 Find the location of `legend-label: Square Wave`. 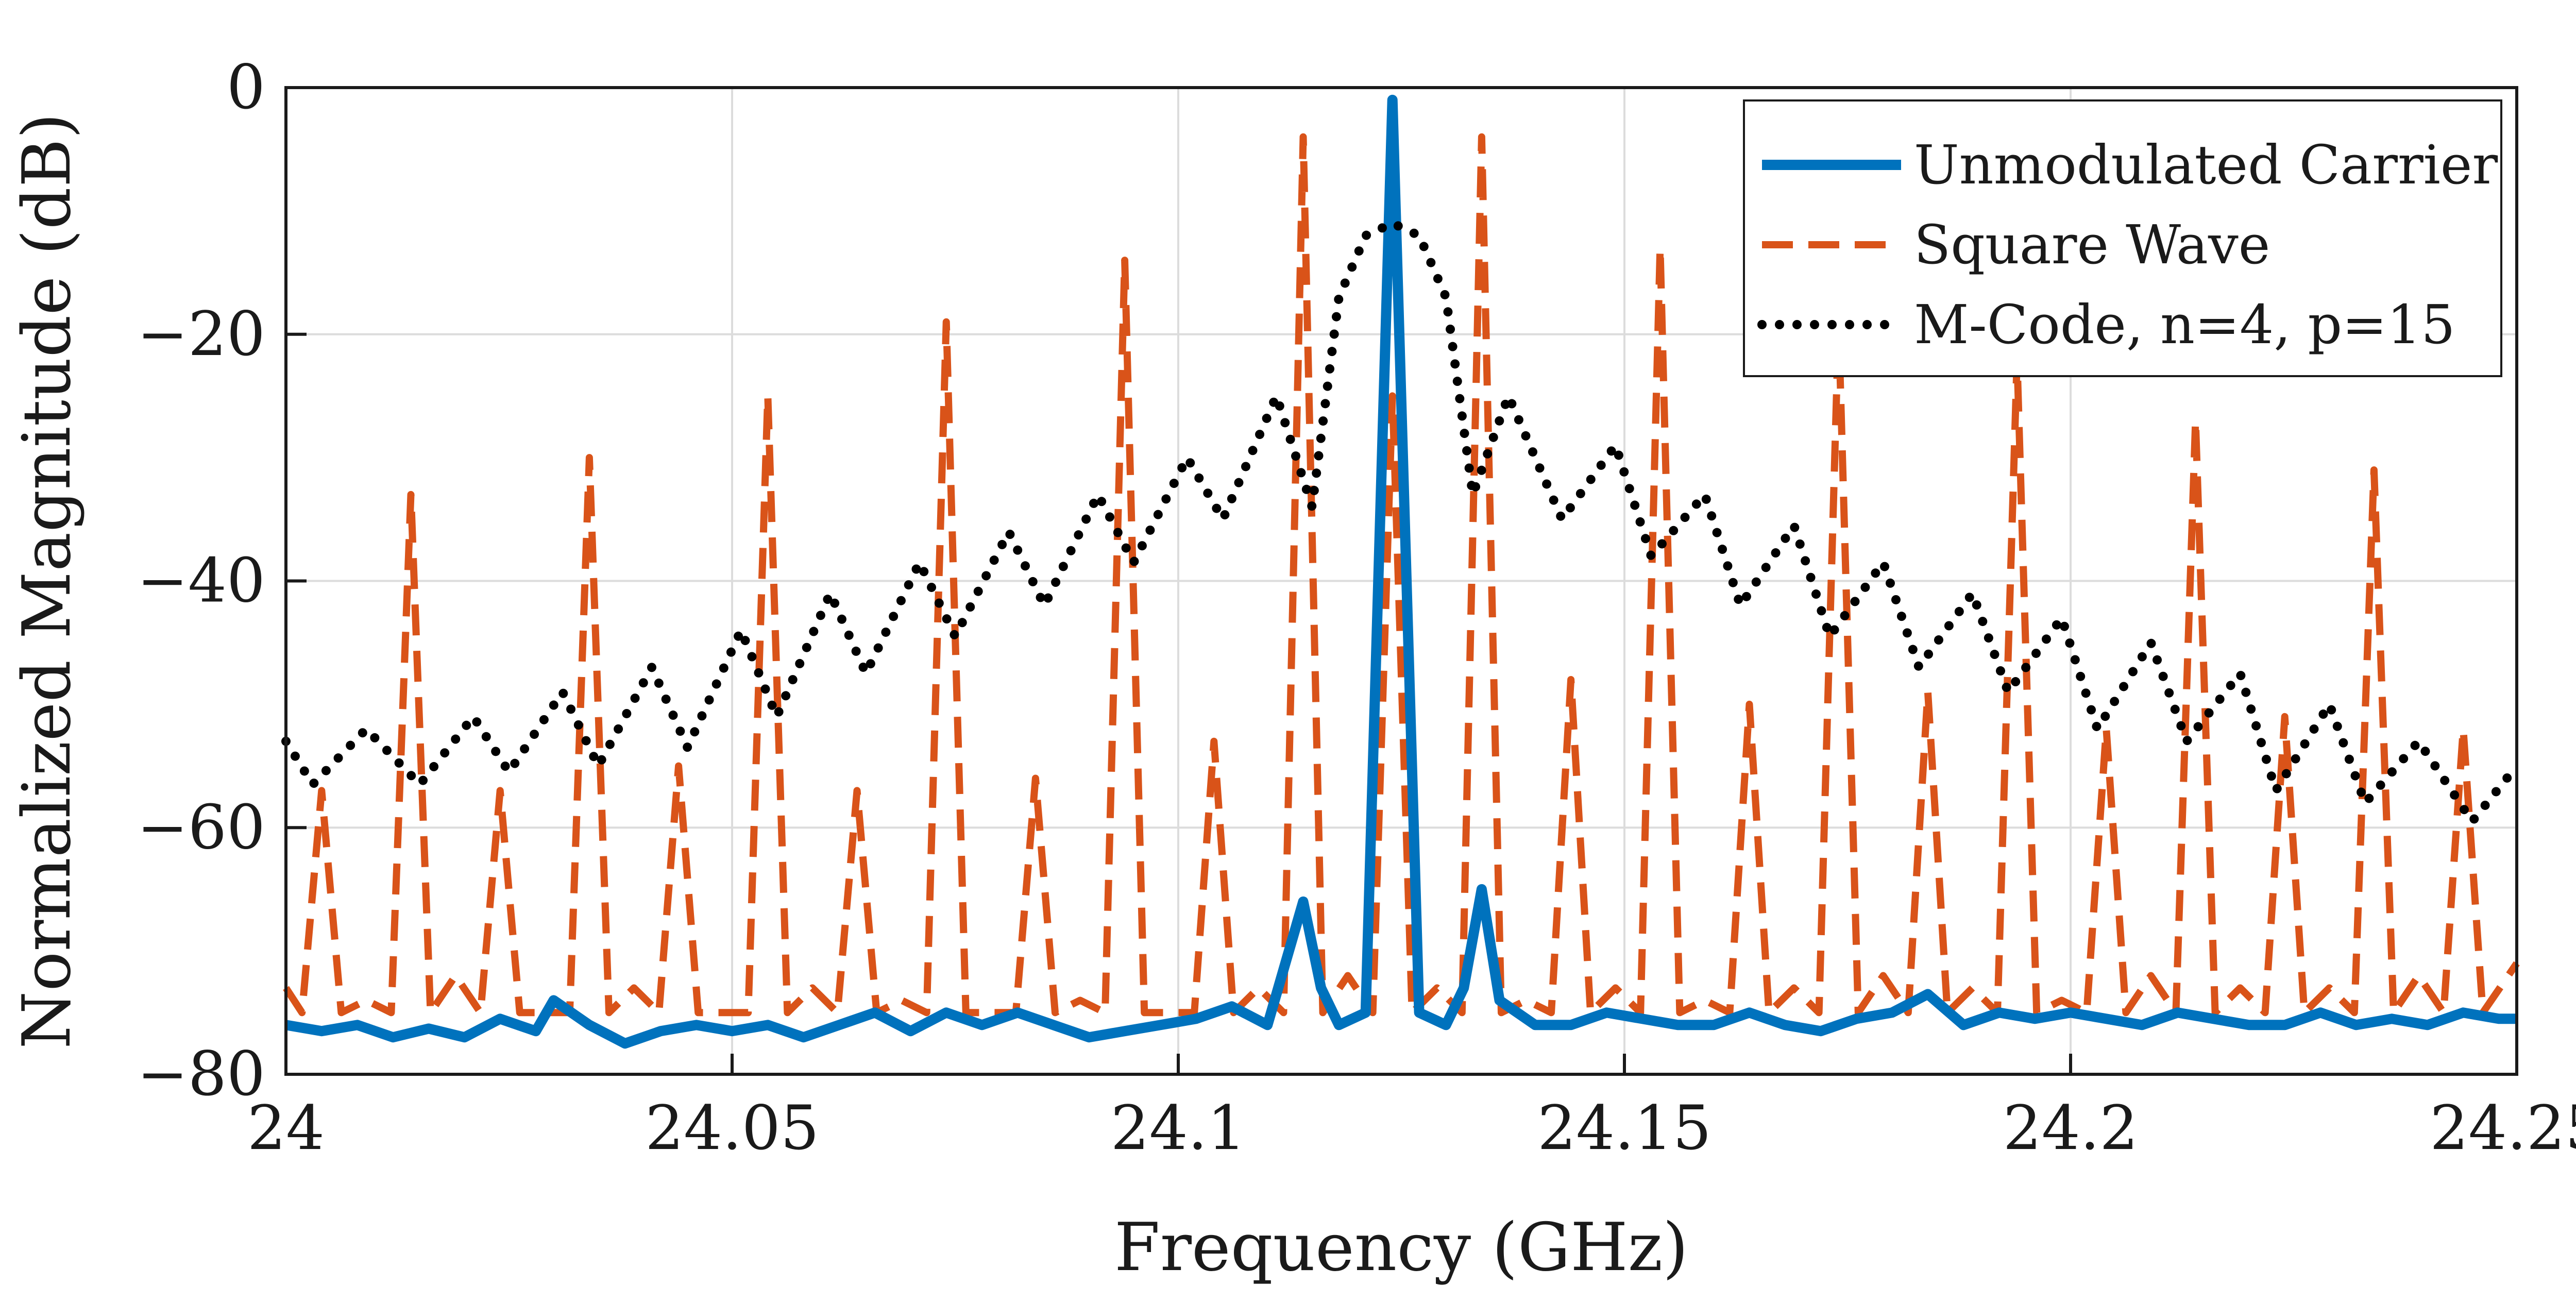

legend-label: Square Wave is located at coordinates (2092, 245).